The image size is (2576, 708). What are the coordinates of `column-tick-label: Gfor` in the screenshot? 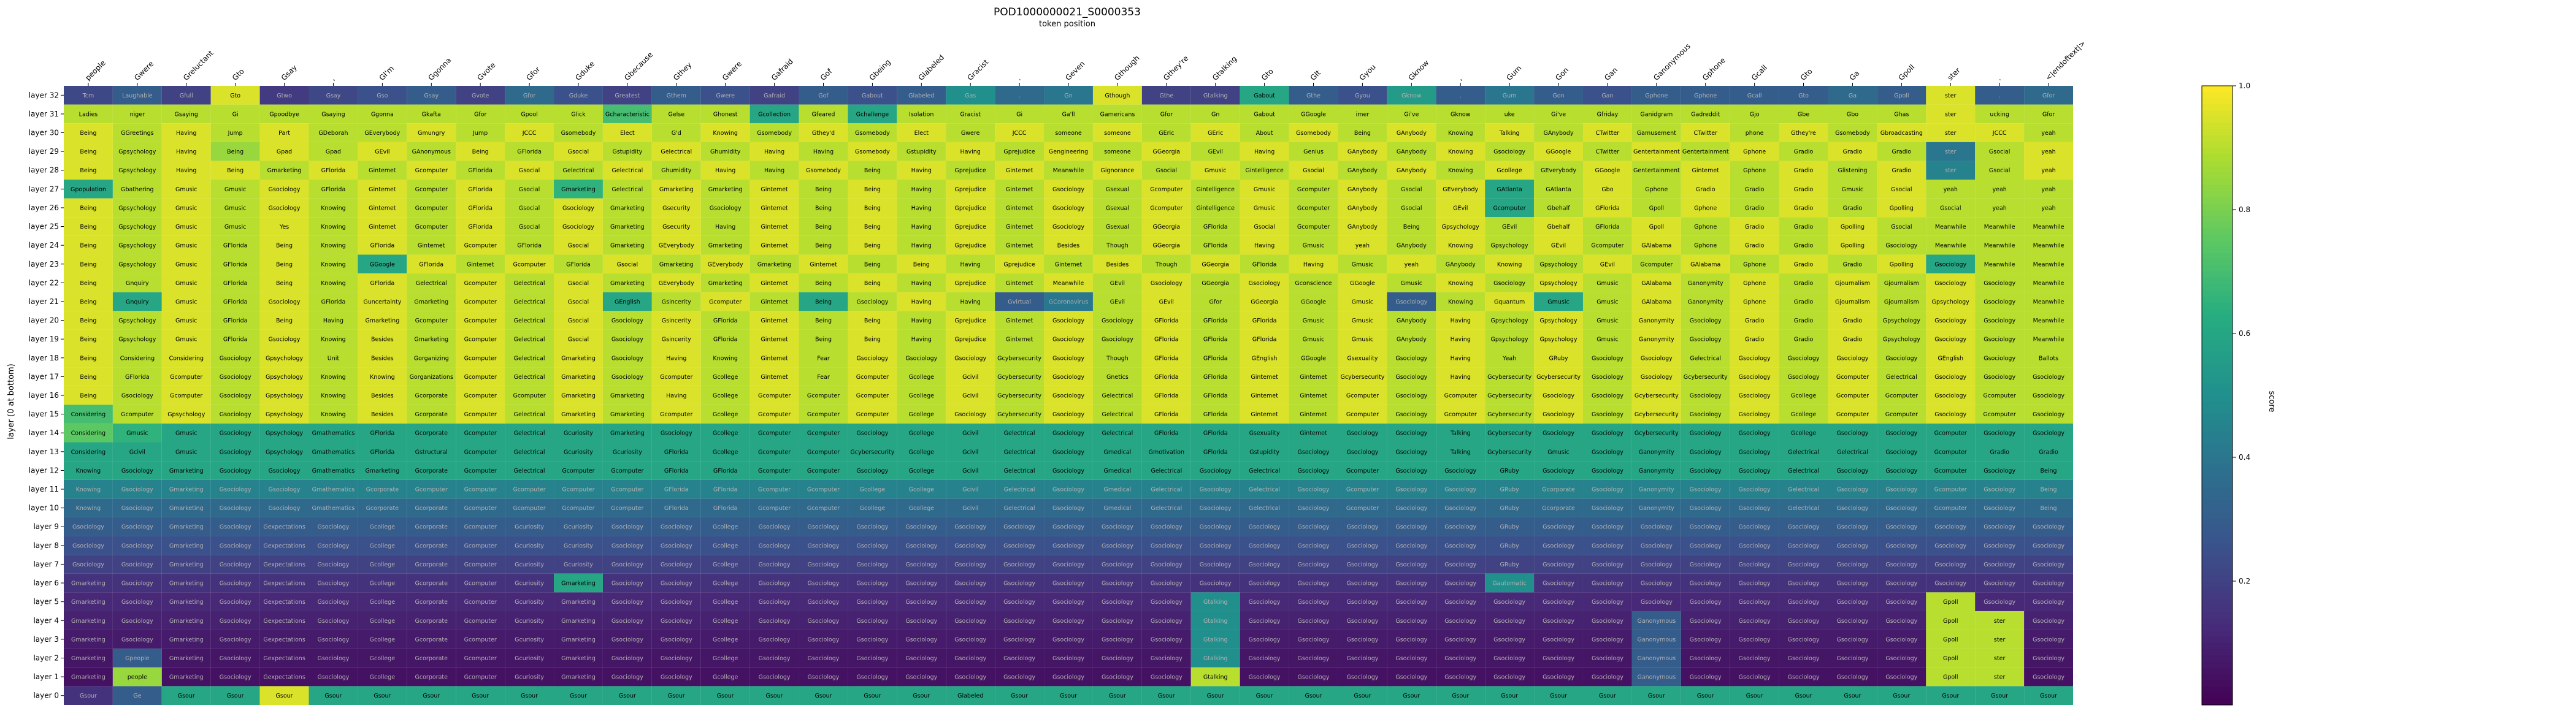 It's located at (533, 73).